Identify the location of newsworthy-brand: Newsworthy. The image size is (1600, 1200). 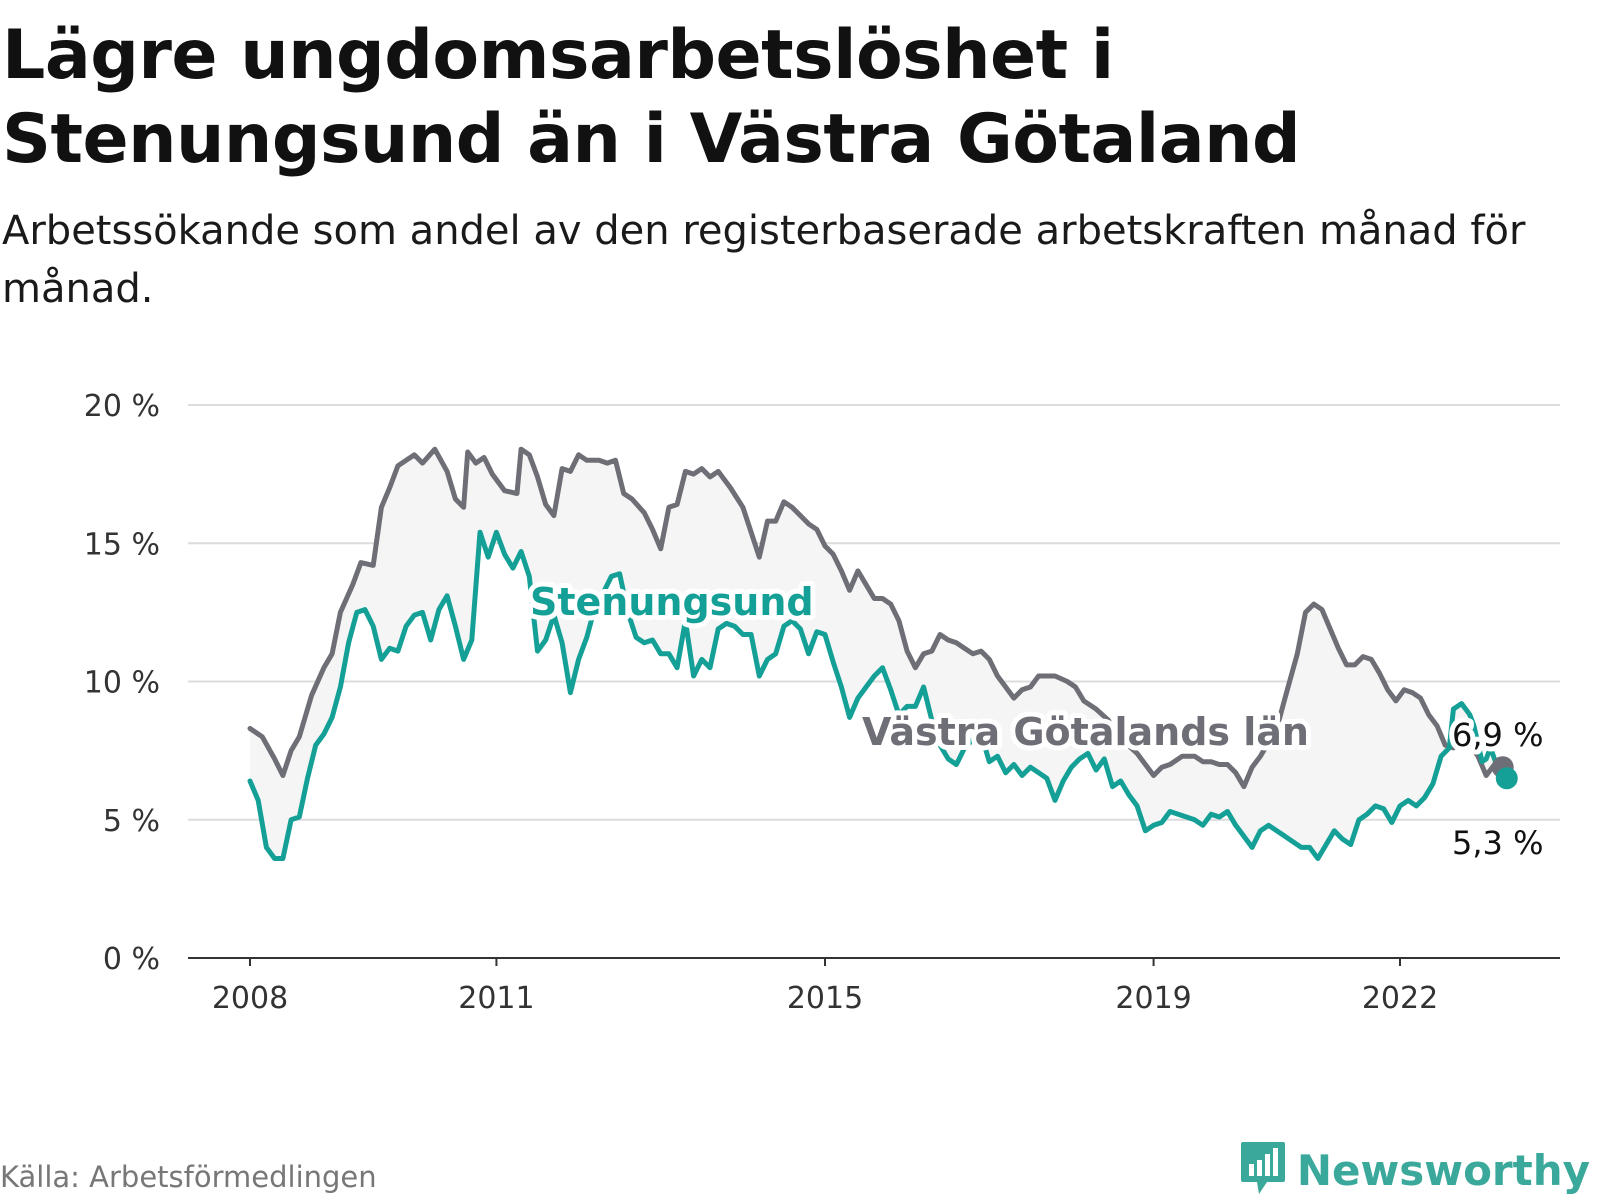
(1414, 1170).